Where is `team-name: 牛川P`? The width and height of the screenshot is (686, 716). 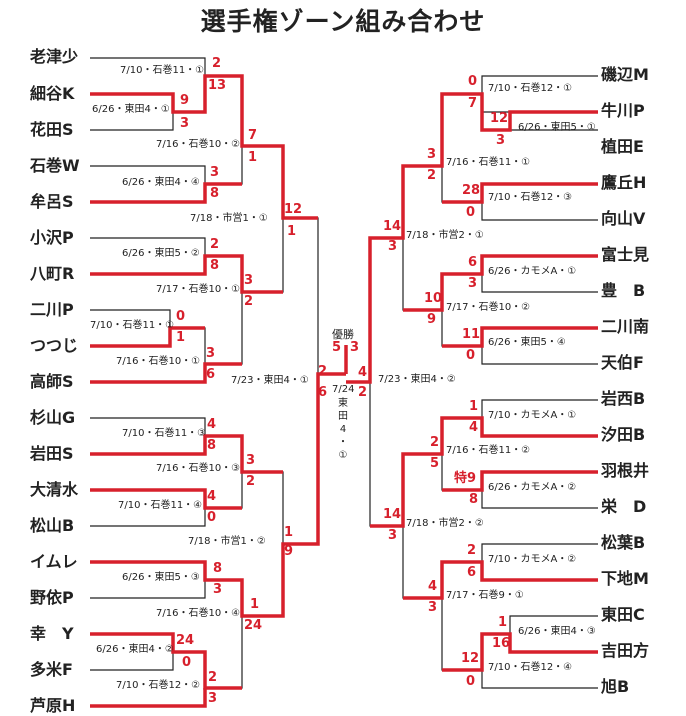 team-name: 牛川P is located at coordinates (623, 110).